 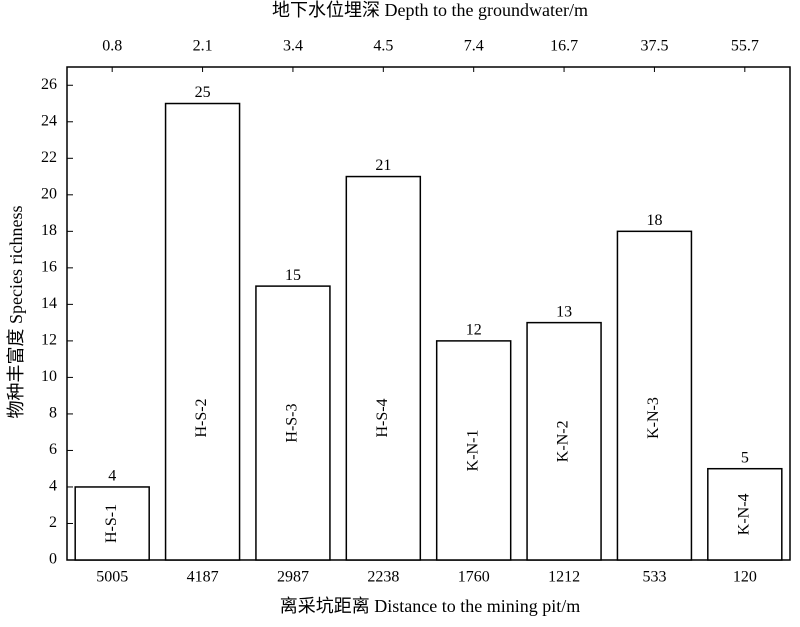 I want to click on bar-site-label: K-N-1, so click(x=472, y=451).